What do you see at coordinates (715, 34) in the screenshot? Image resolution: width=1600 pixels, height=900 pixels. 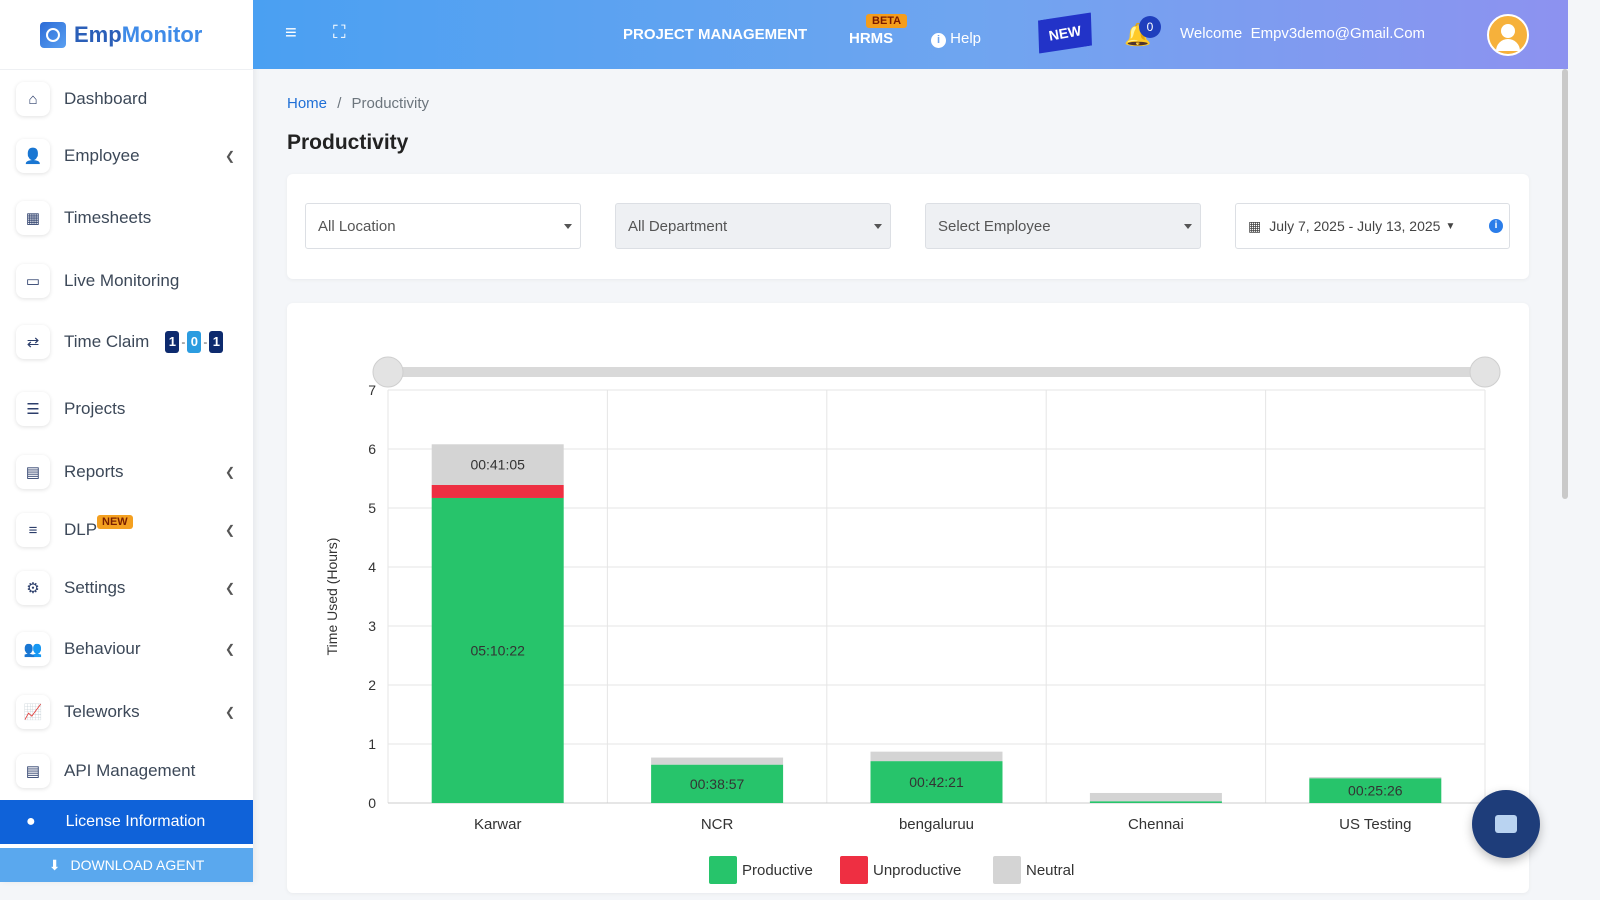 I see `project-management-link: PROJECT MANAGEMENT` at bounding box center [715, 34].